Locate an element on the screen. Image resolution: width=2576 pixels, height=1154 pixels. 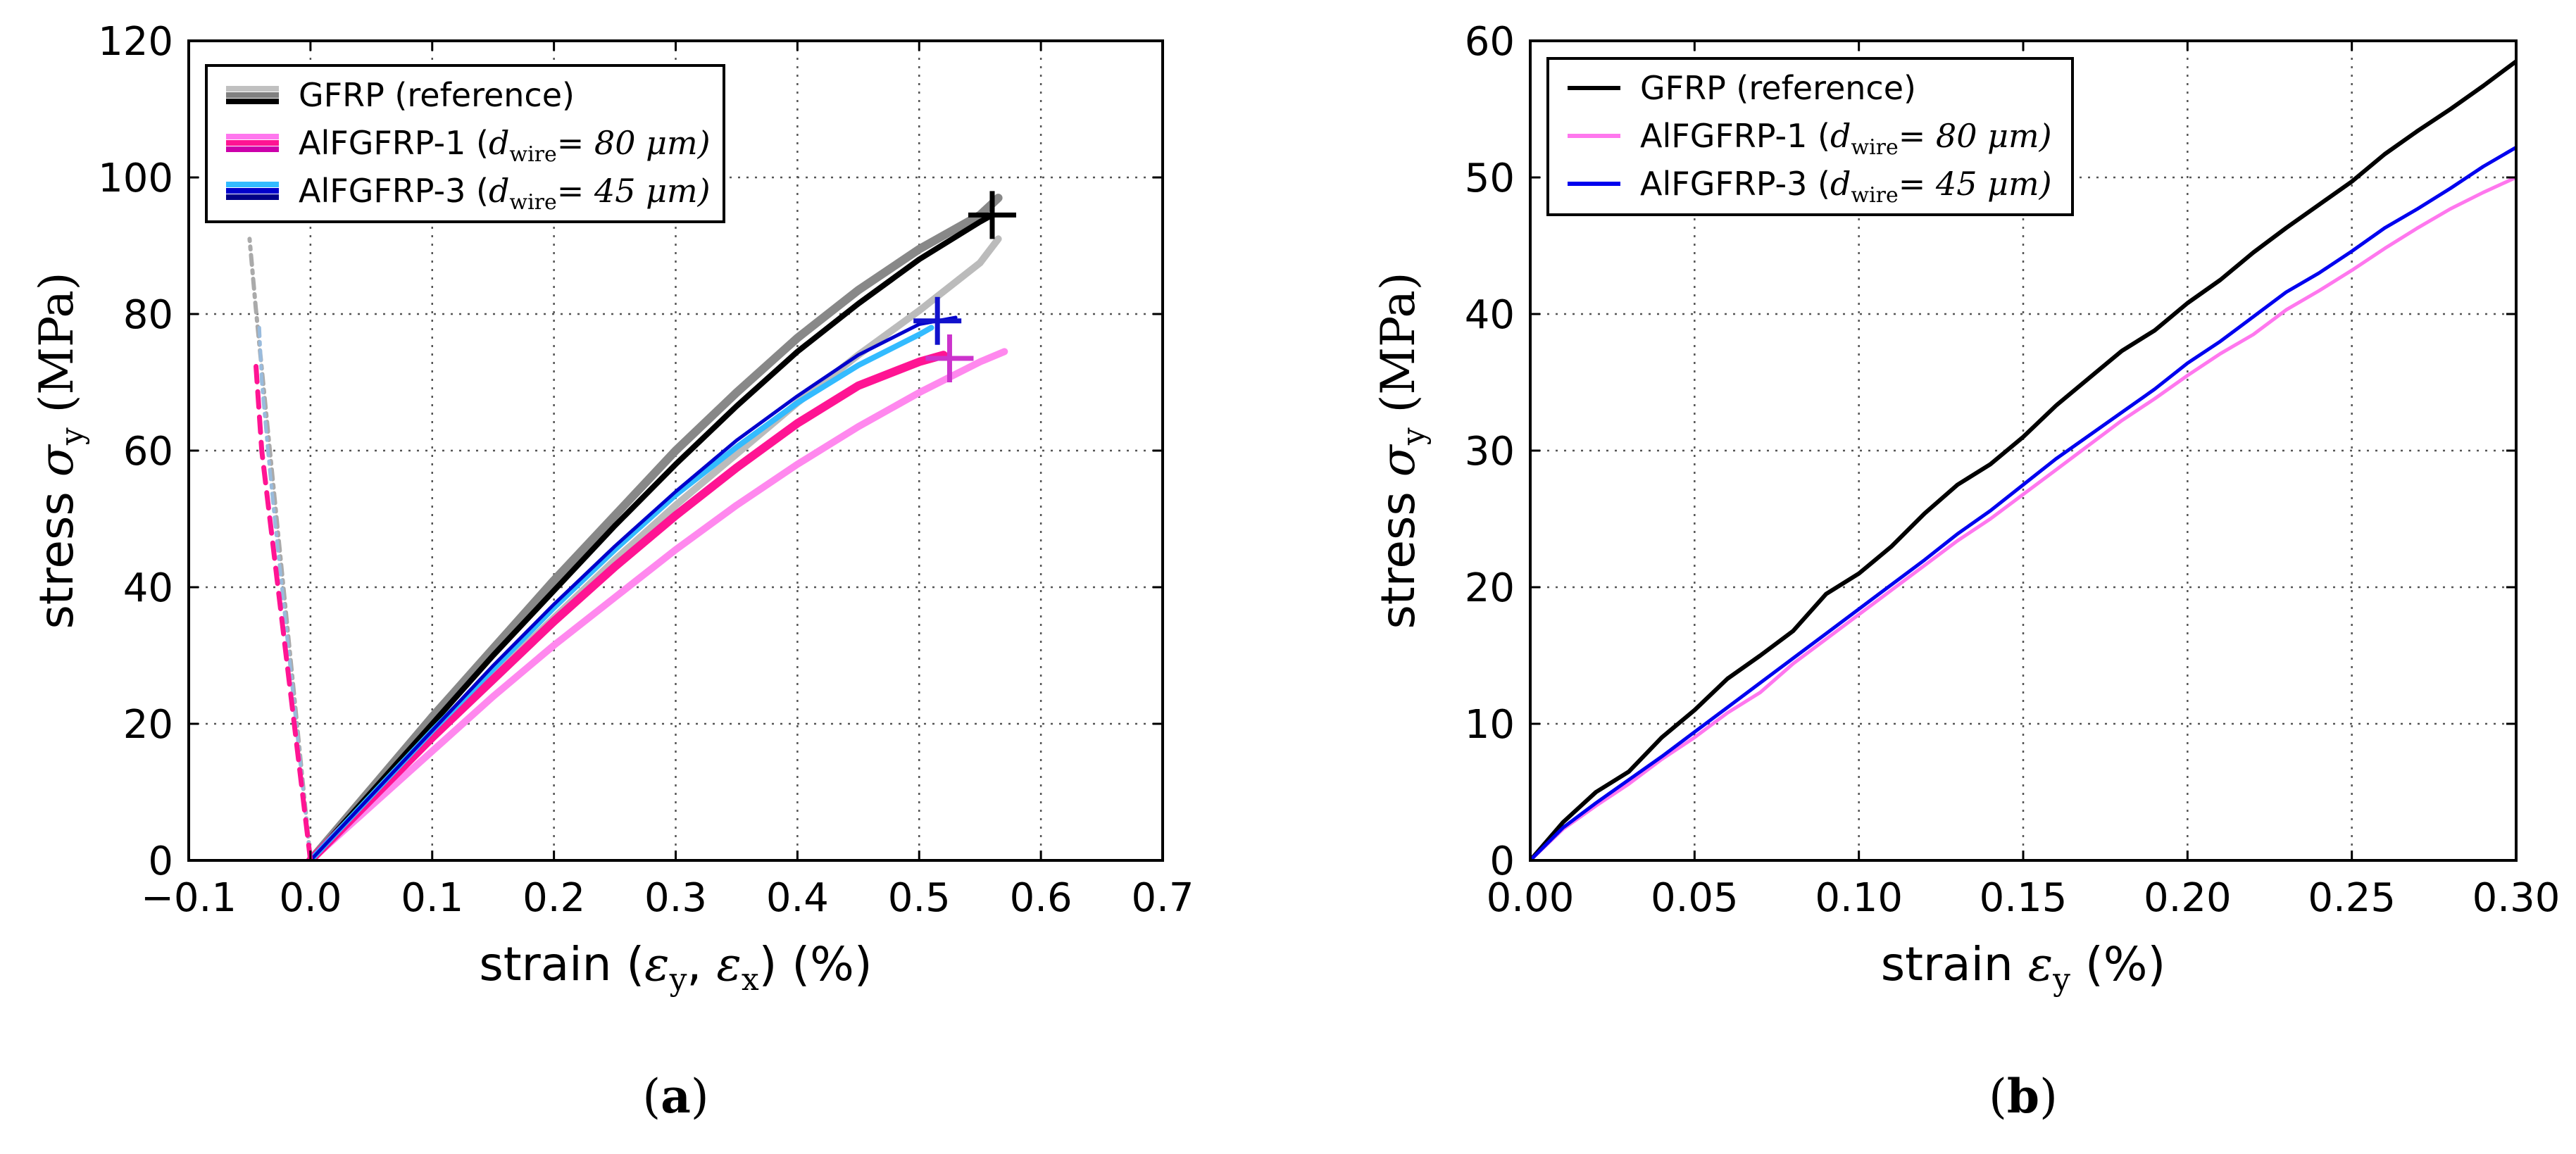
y-tick-label: 30 is located at coordinates (1490, 452).